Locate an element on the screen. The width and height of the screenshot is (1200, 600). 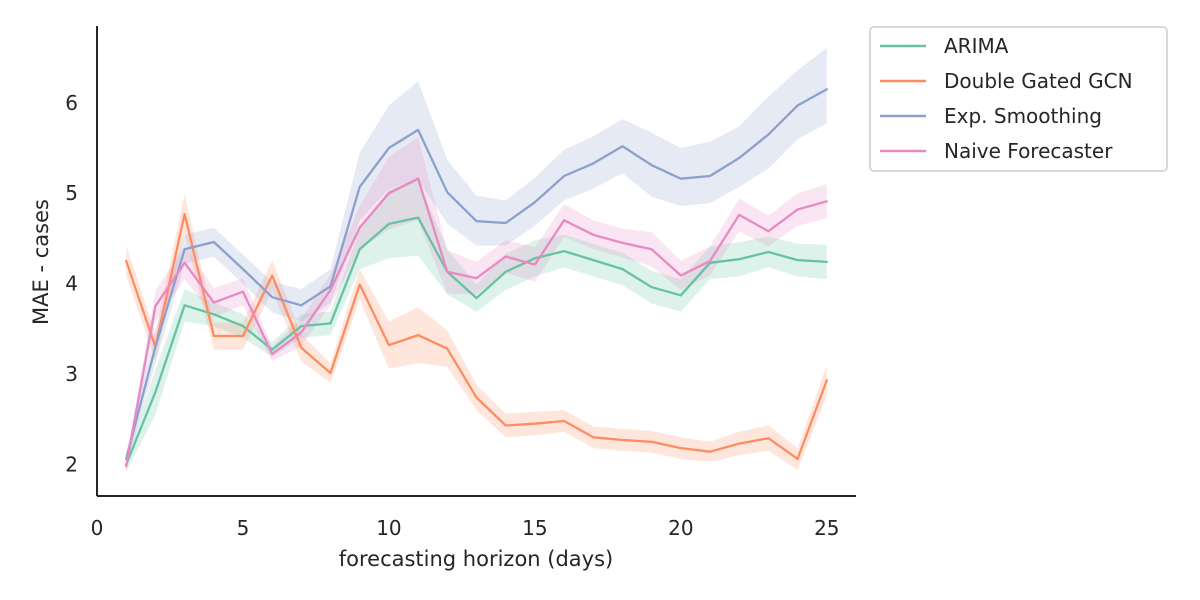
y-tick-label: 4 is located at coordinates (71, 284).